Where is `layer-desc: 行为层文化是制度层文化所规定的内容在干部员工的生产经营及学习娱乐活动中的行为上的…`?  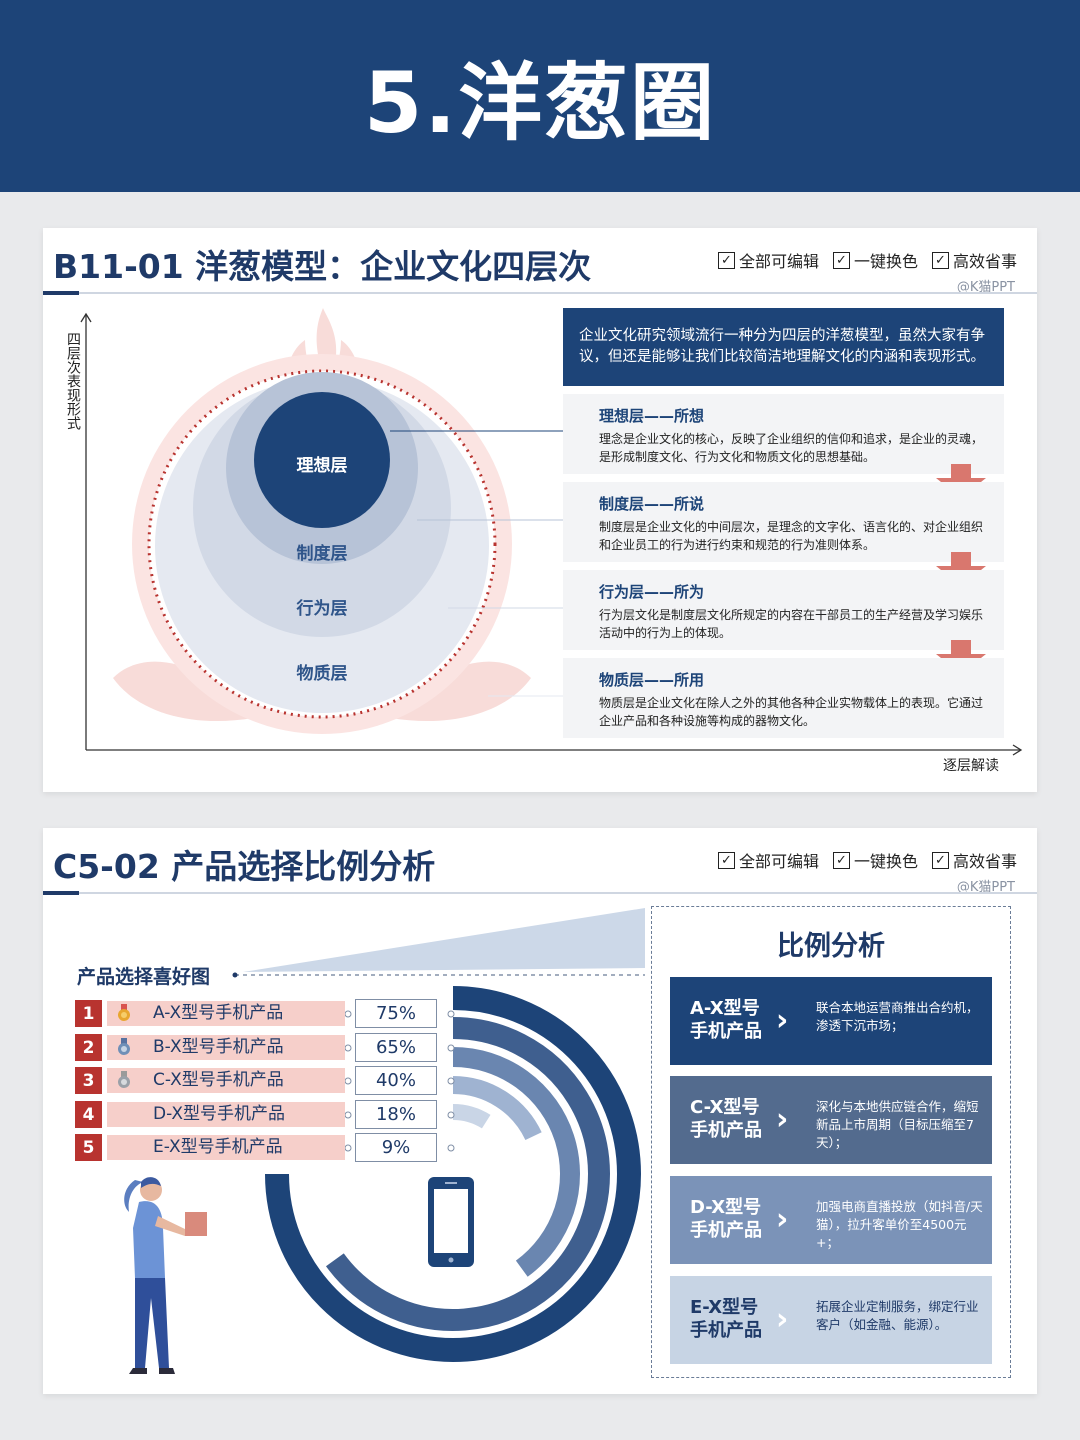 layer-desc: 行为层文化是制度层文化所规定的内容在干部员工的生产经营及学习娱乐活动中的行为上的… is located at coordinates (791, 624).